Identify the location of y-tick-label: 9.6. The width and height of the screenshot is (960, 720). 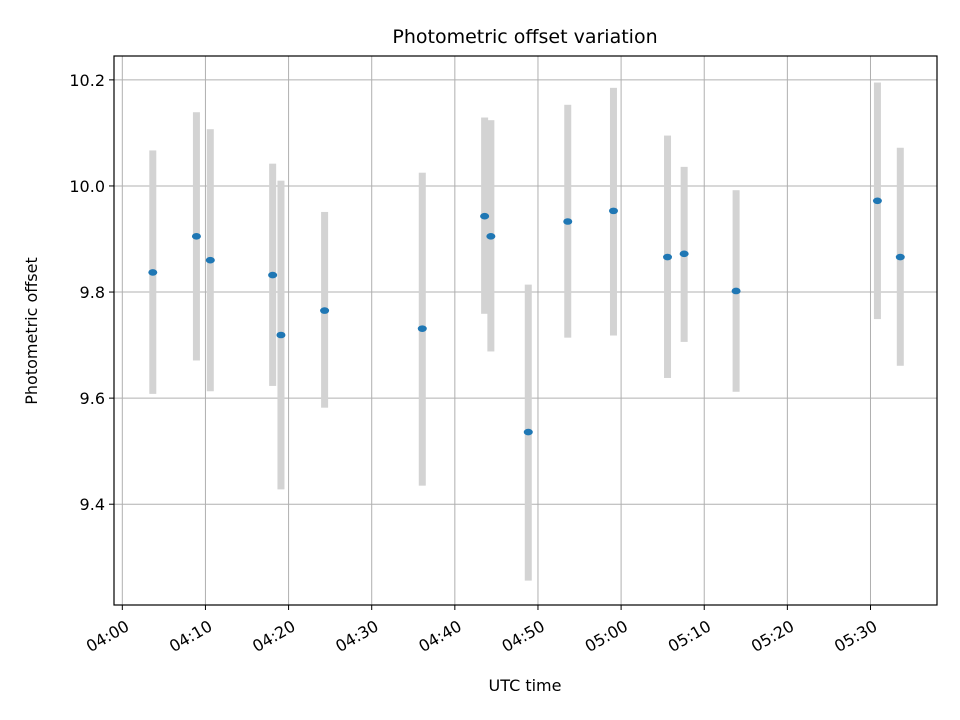
(92, 398).